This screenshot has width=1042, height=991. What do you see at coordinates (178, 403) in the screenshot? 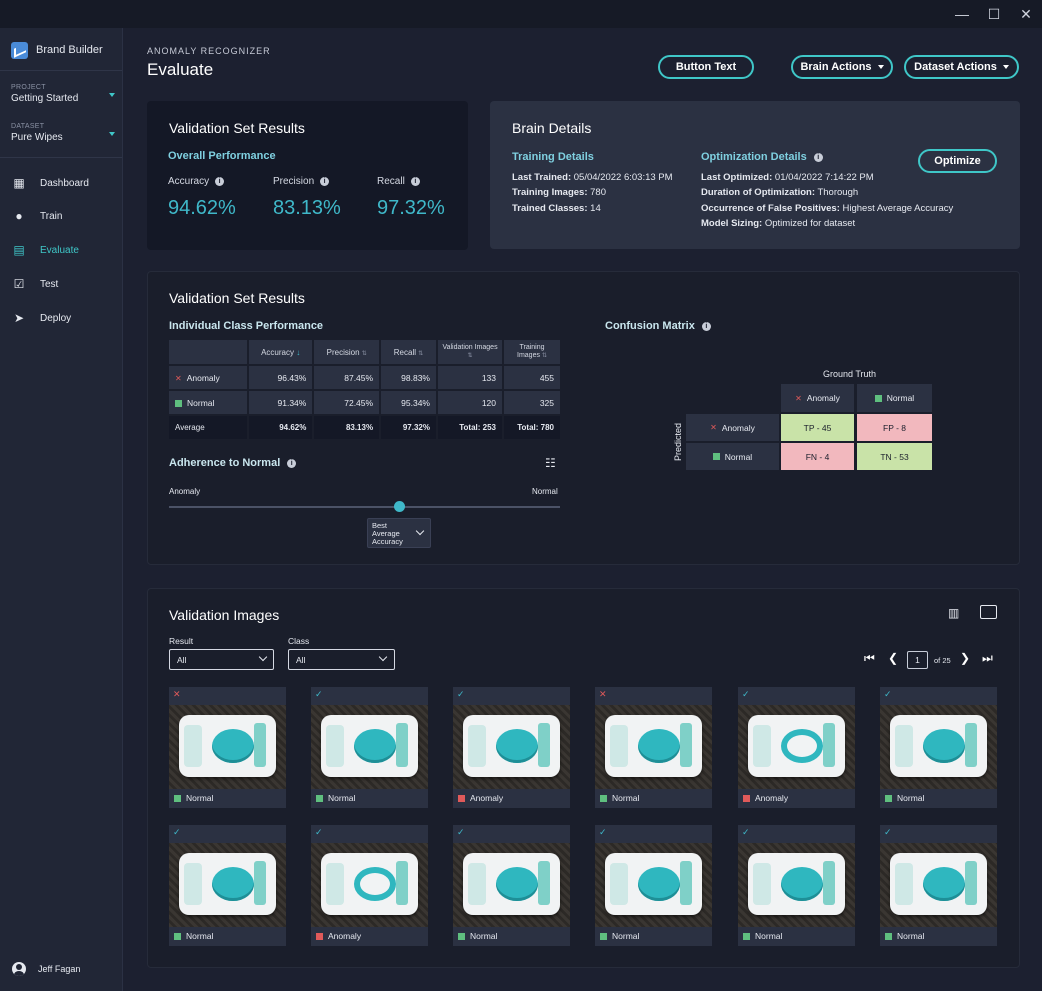
I see `normal-icon` at bounding box center [178, 403].